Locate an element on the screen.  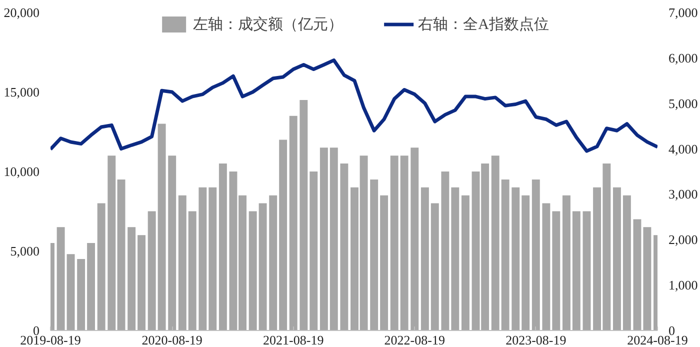
y-tick-label: 10,000 is located at coordinates (22, 171).